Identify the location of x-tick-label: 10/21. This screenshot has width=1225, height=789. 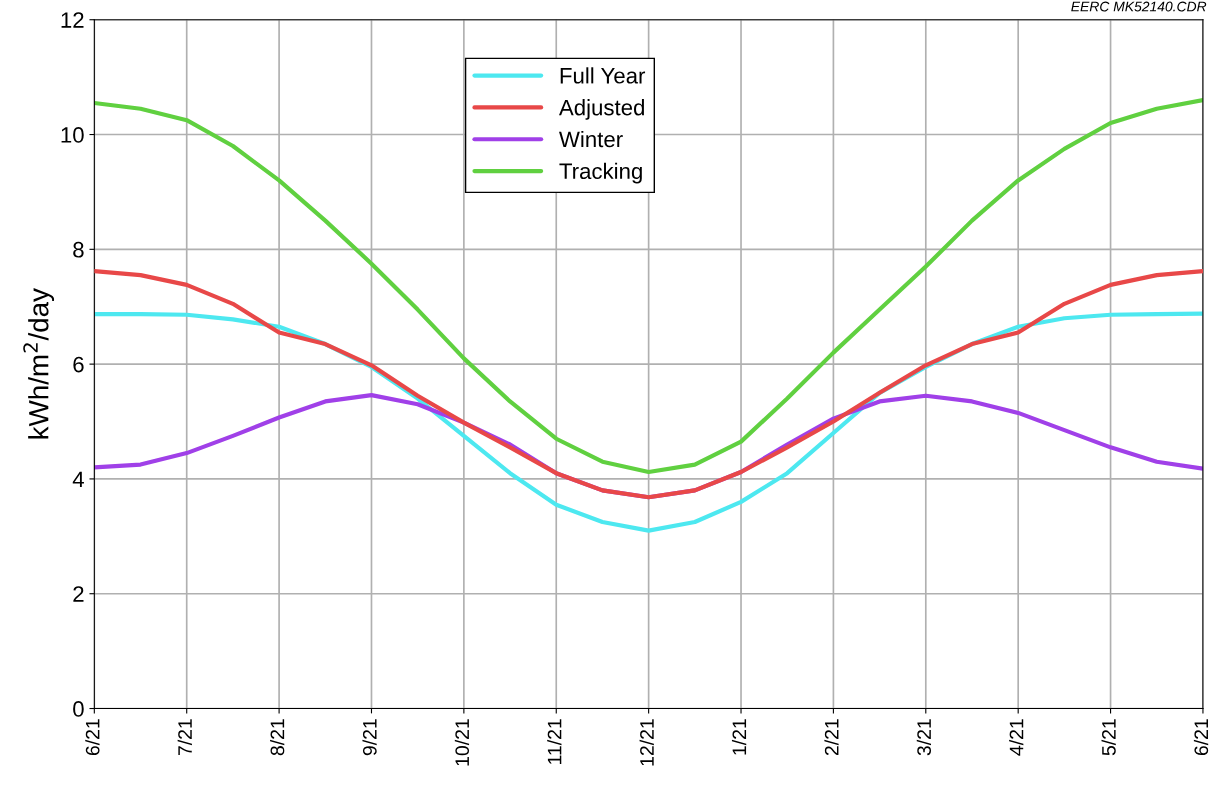
(462, 742).